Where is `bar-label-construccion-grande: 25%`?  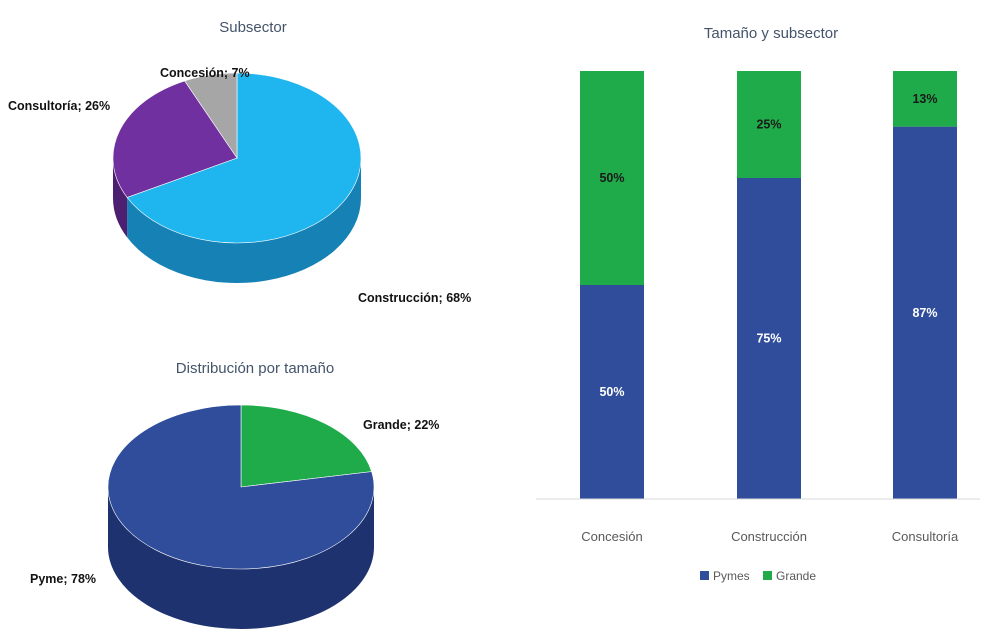 bar-label-construccion-grande: 25% is located at coordinates (768, 125).